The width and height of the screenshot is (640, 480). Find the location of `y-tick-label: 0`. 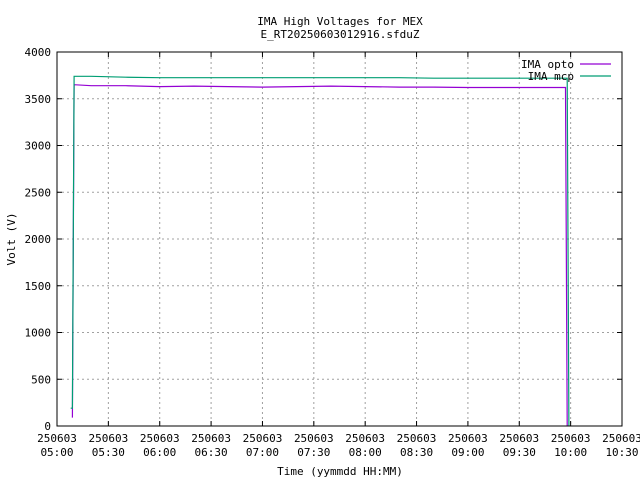

y-tick-label: 0 is located at coordinates (47, 426).